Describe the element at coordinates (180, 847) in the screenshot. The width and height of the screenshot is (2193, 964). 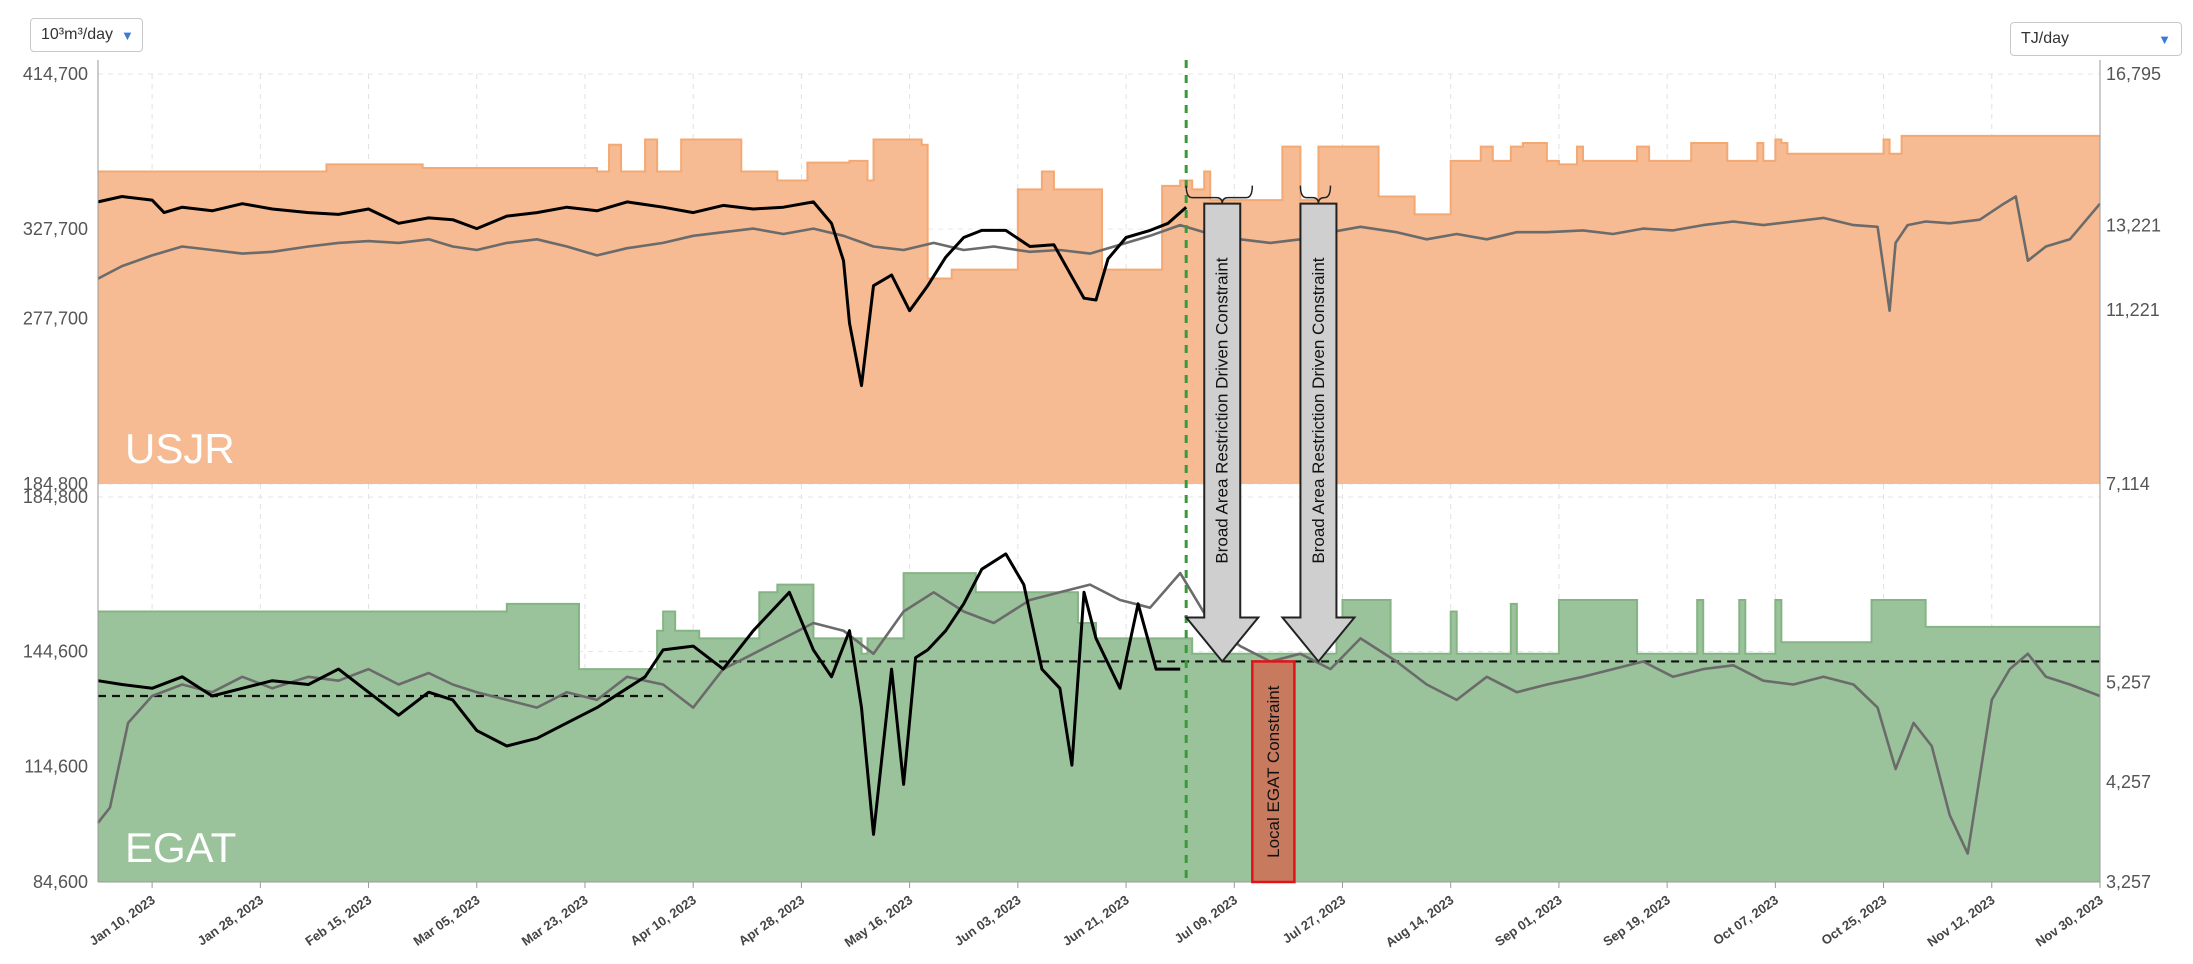
I see `egat-panel-label: EGAT` at that location.